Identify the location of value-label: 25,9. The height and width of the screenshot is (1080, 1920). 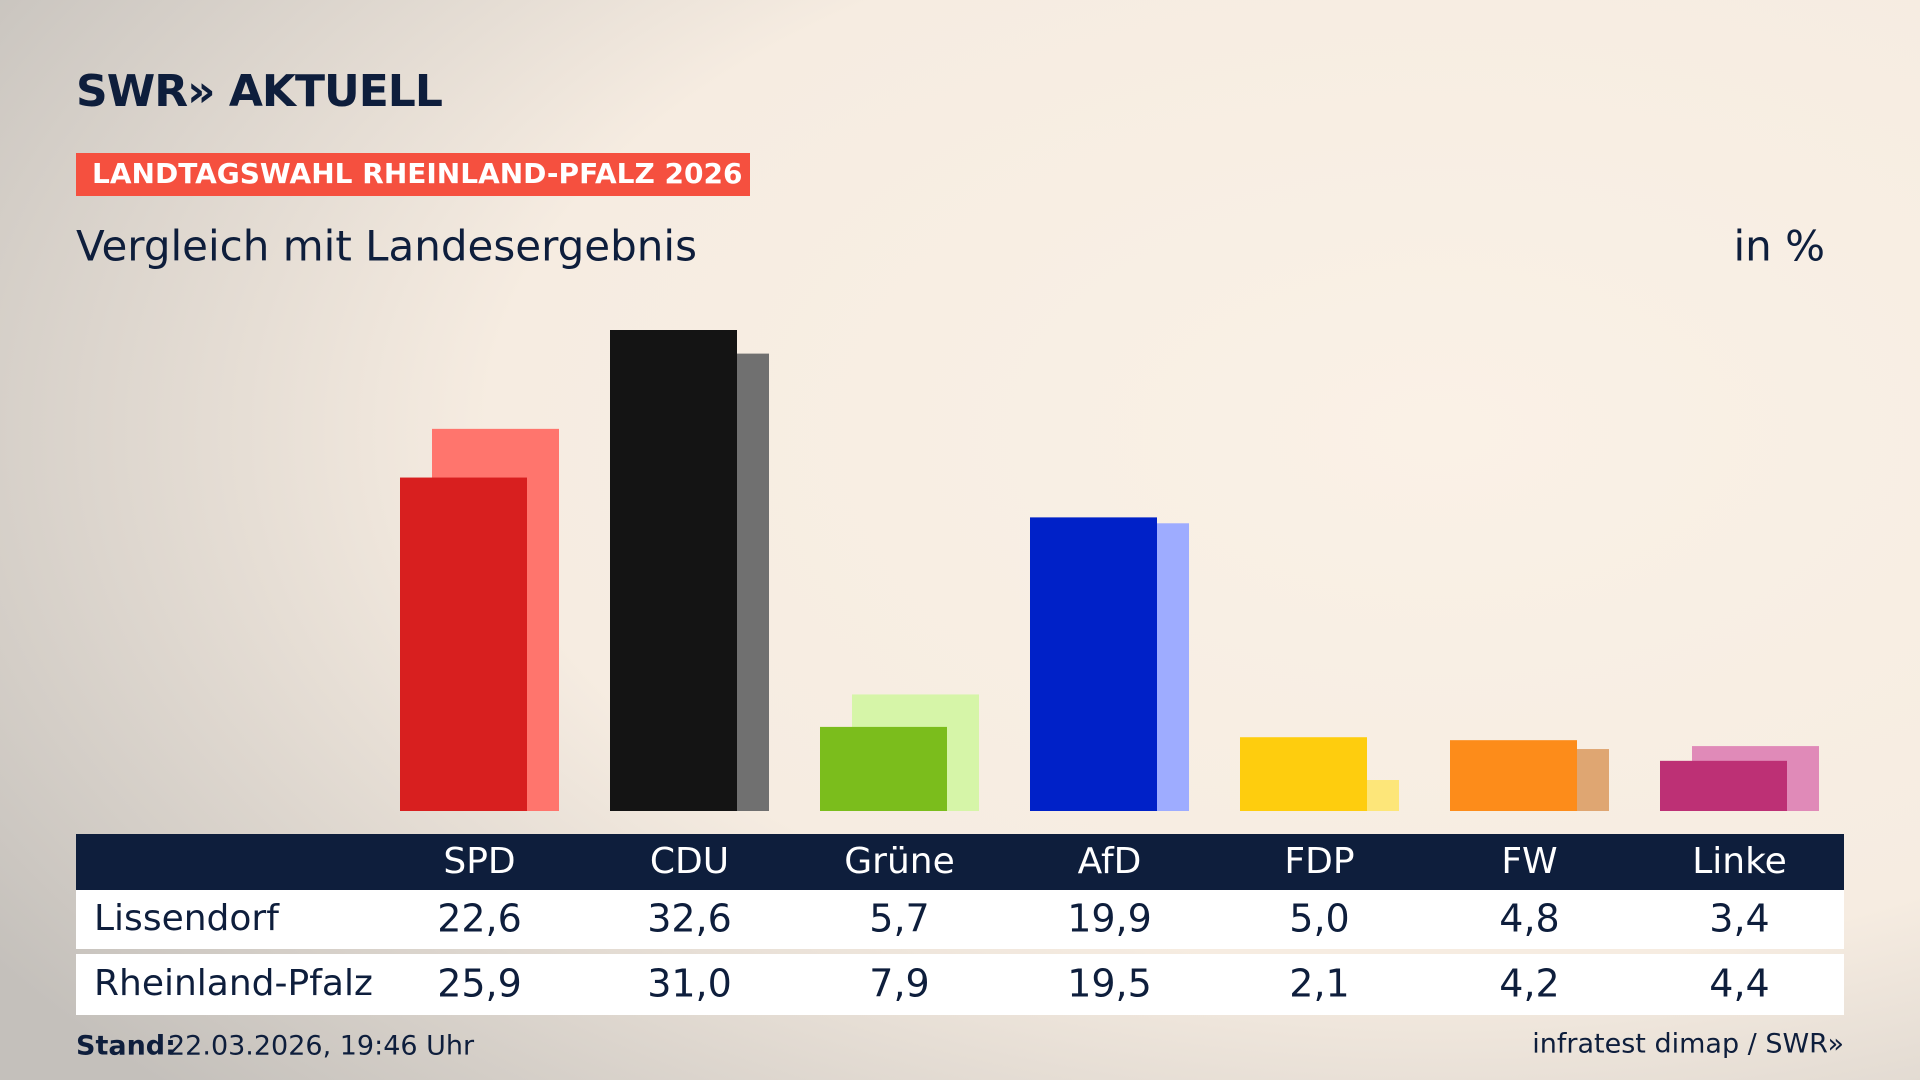
(479, 984).